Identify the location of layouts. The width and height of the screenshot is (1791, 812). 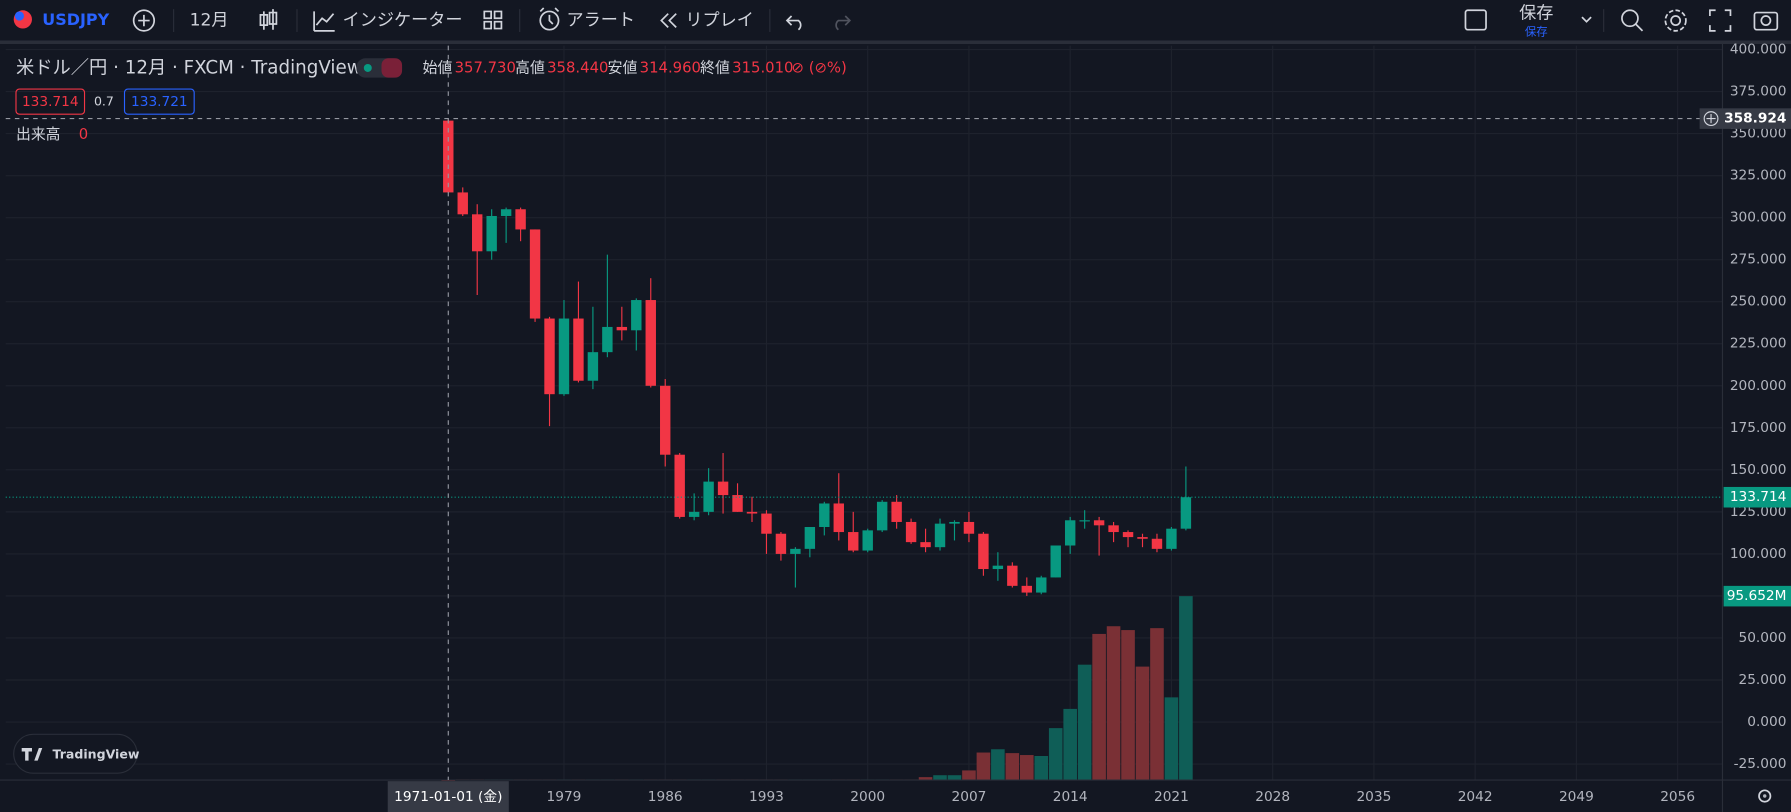
(493, 20).